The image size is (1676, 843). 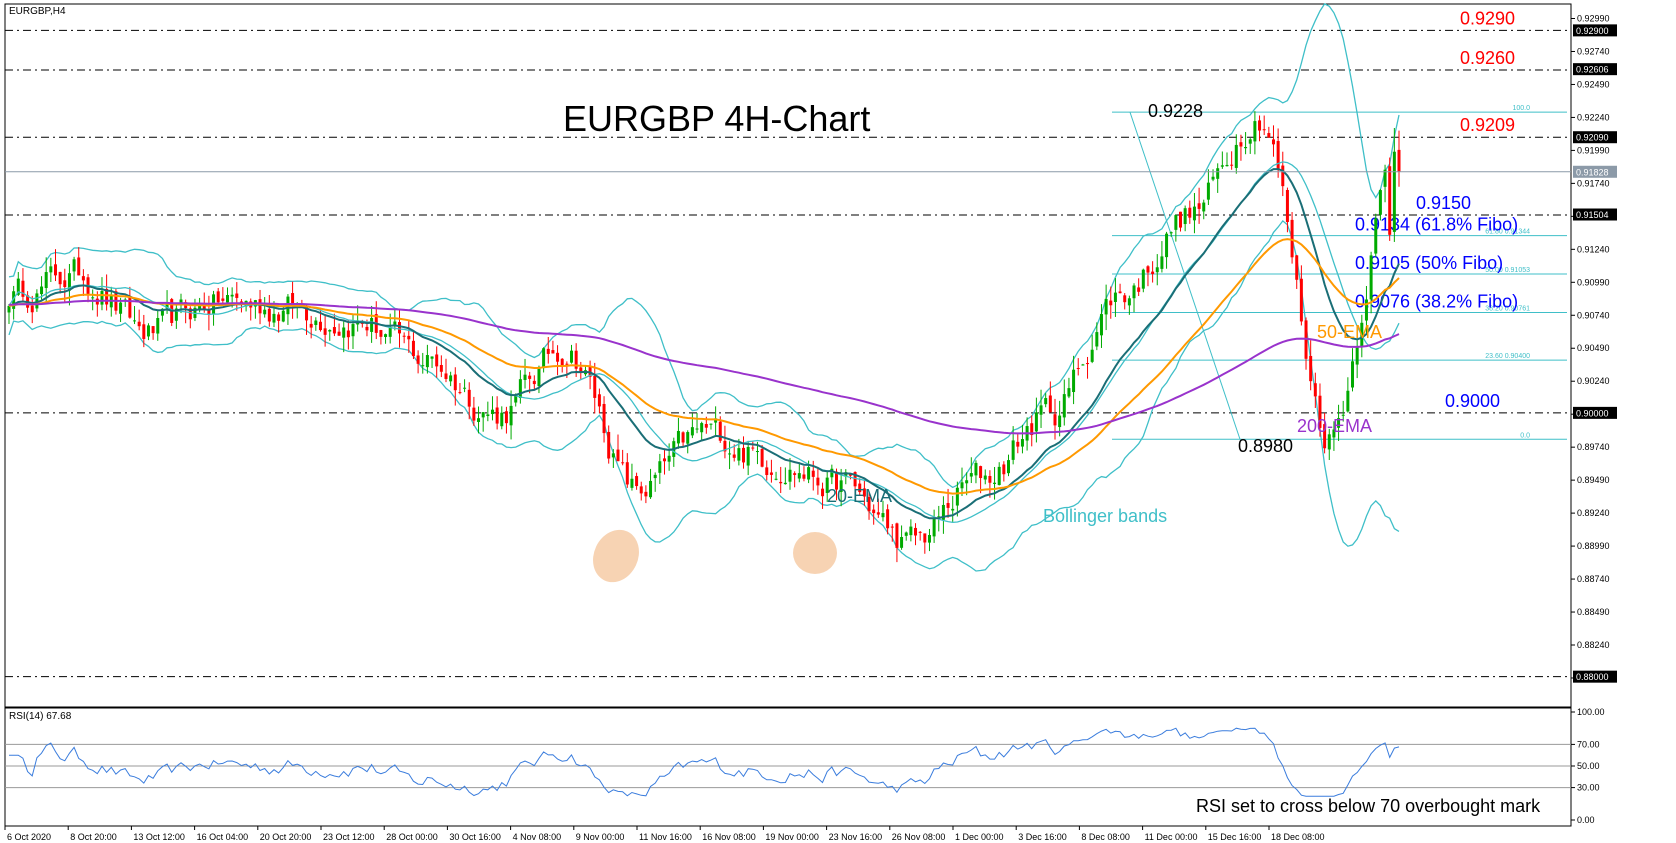 I want to click on time-tick-label: 11 Nov 16:00, so click(x=665, y=837).